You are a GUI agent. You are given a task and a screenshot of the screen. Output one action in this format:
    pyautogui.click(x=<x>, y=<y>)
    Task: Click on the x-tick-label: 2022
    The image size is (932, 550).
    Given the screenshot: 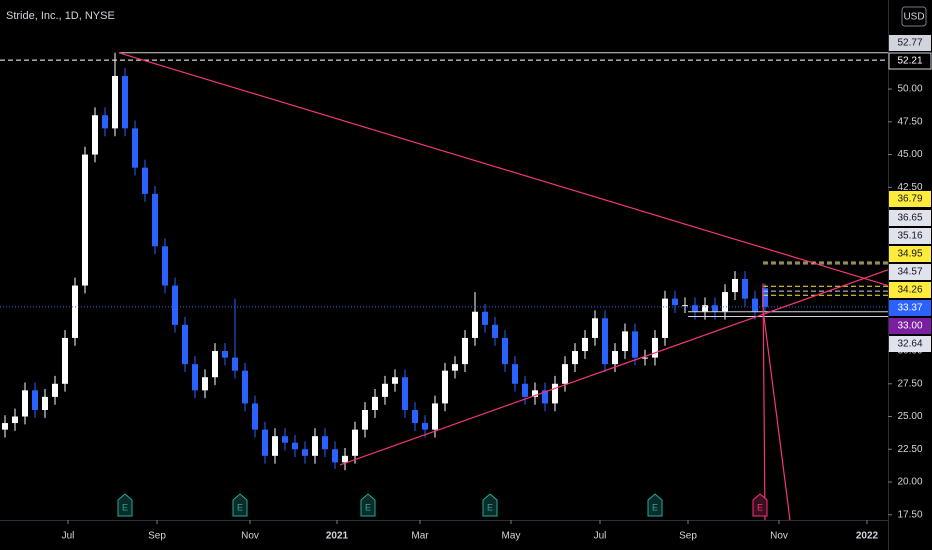 What is the action you would take?
    pyautogui.click(x=867, y=536)
    